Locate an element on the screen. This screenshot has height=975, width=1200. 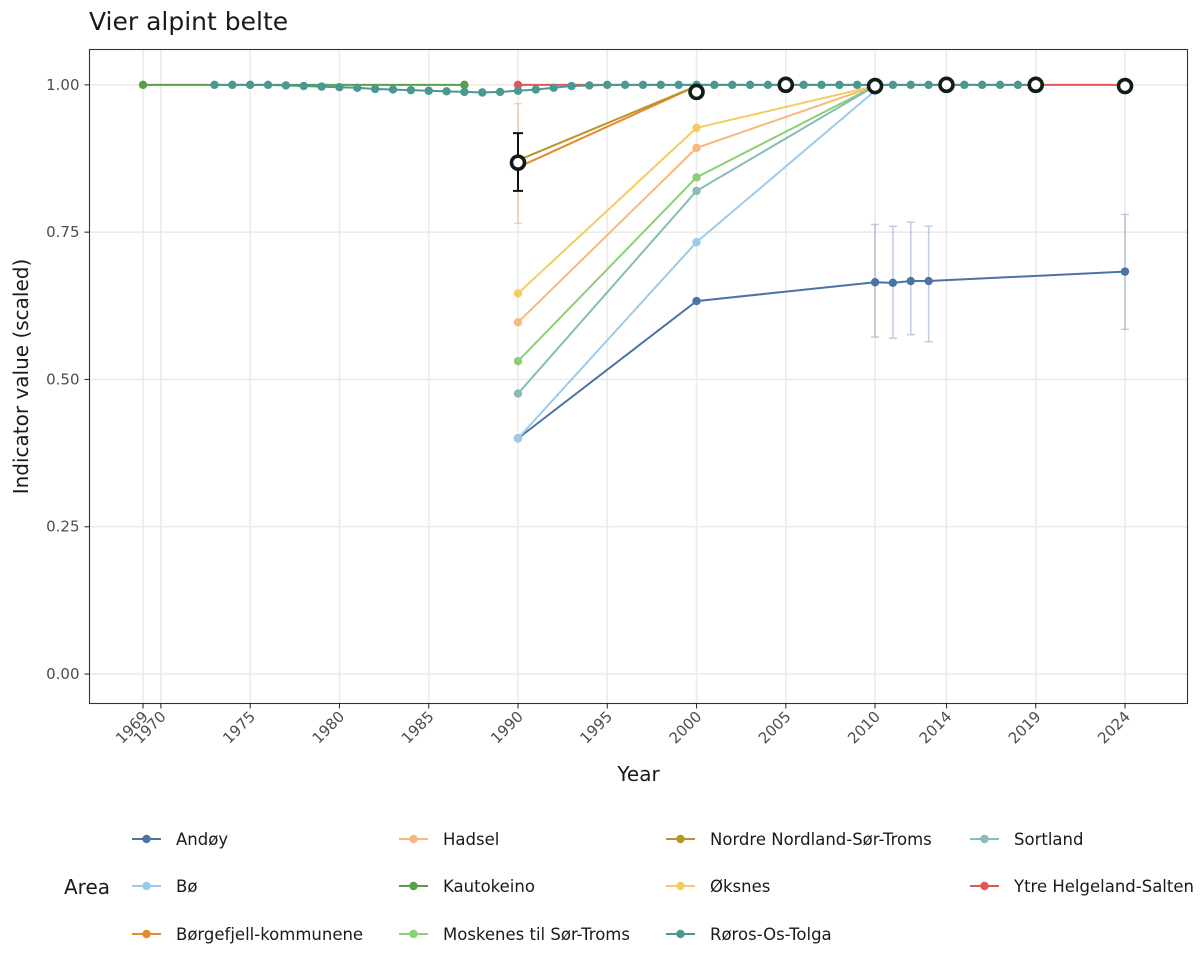
x-tick-label: 1985 is located at coordinates (418, 728).